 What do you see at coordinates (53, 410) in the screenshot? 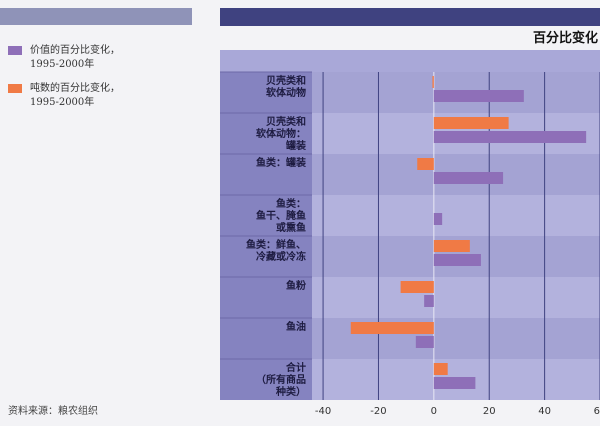
I see `source: 资料来源：粮农组织` at bounding box center [53, 410].